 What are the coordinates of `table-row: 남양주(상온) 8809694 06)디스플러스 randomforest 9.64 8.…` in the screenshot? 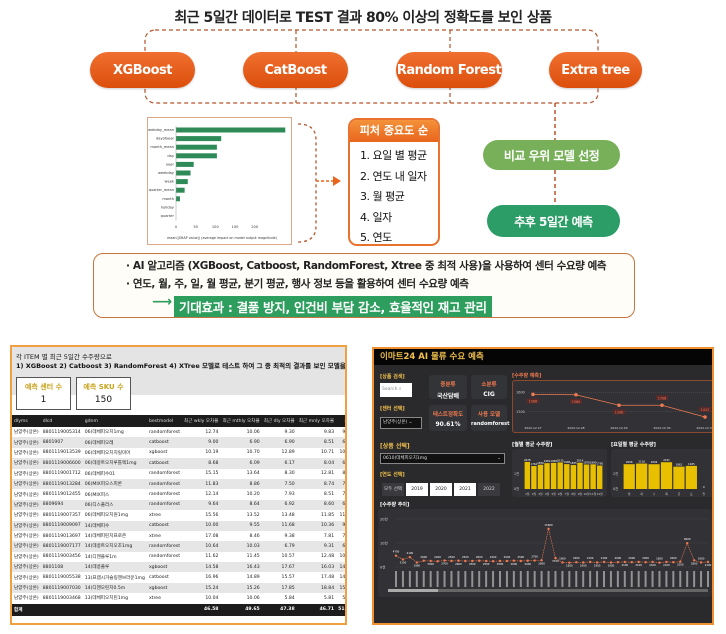 It's located at (178, 505).